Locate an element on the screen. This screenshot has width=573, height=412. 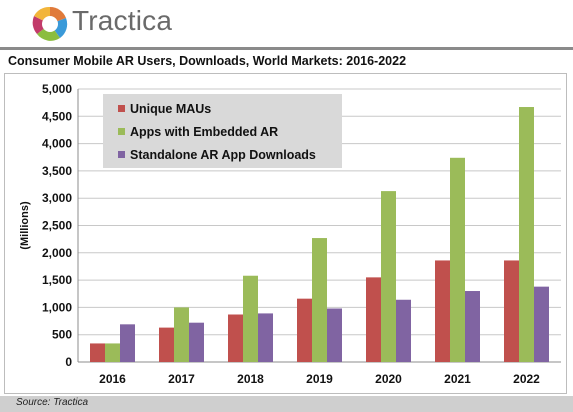
x-tick-label: 2022 is located at coordinates (526, 379).